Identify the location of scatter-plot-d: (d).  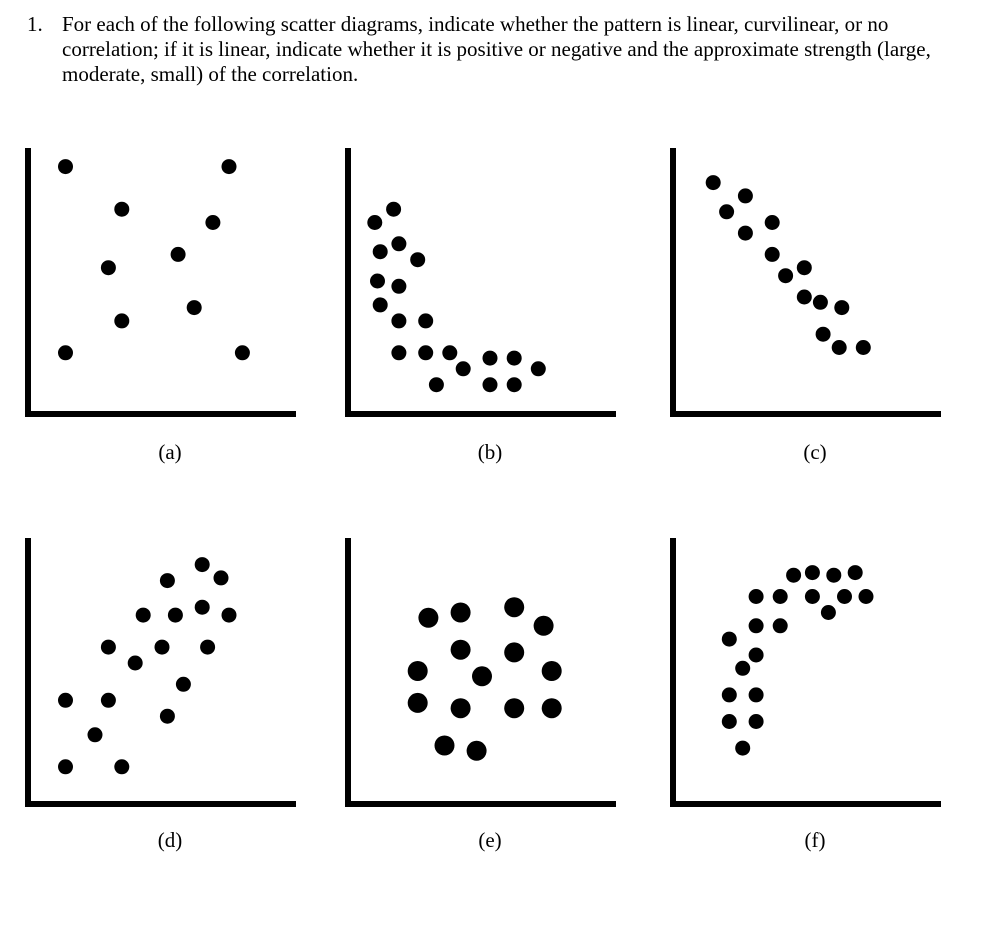
(170, 691).